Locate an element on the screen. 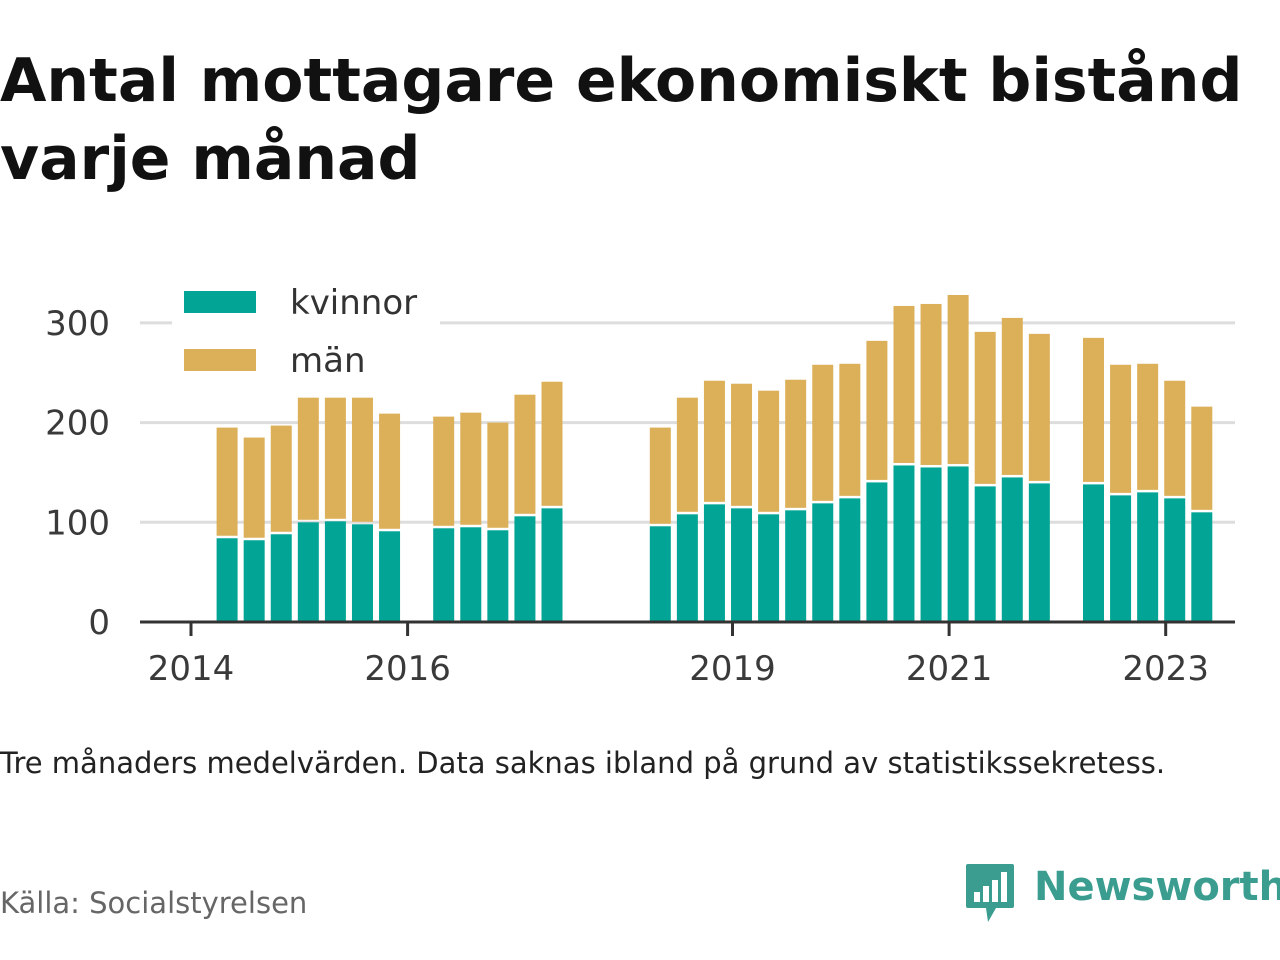 This screenshot has width=1280, height=960. x-tick-label: 2021 is located at coordinates (949, 669).